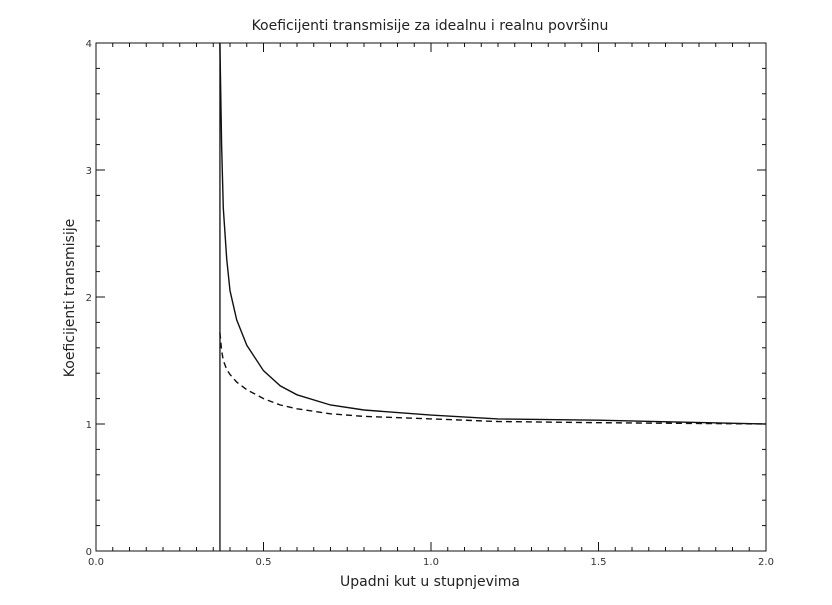 The width and height of the screenshot is (832, 605). What do you see at coordinates (766, 562) in the screenshot?
I see `x-tick-label: 2.0` at bounding box center [766, 562].